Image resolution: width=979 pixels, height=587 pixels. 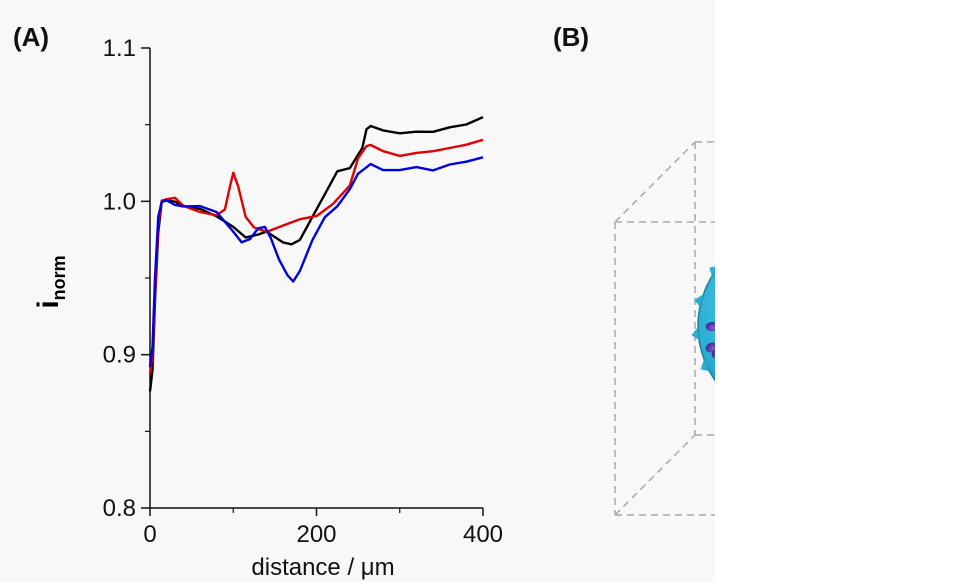 What do you see at coordinates (316, 534) in the screenshot?
I see `x-tick-label: 200` at bounding box center [316, 534].